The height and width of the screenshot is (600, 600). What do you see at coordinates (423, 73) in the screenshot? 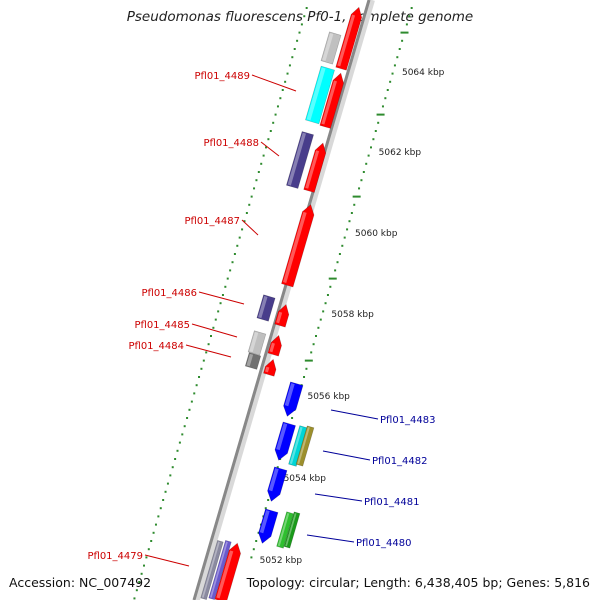
I see `scale-label: 5064 kbp` at bounding box center [423, 73].